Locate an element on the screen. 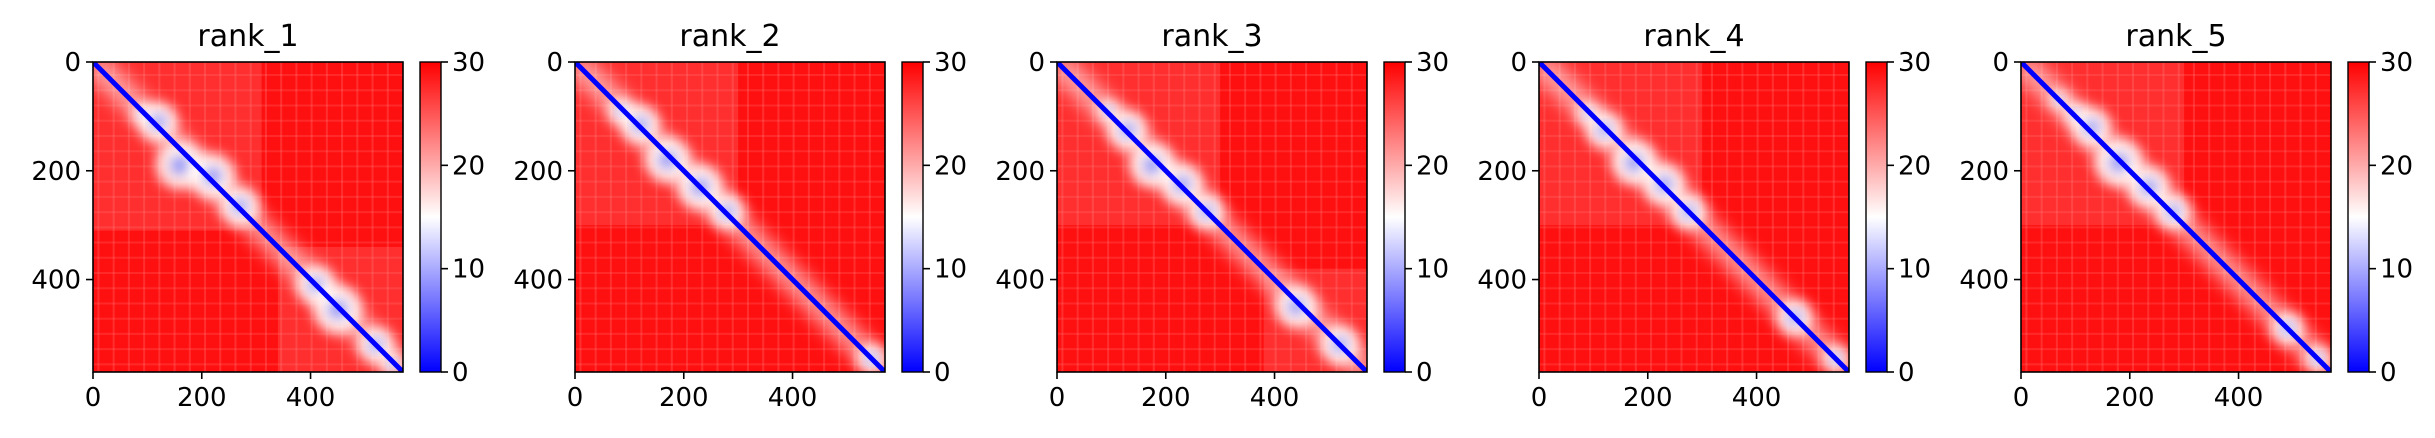  panel-title: rank_4 is located at coordinates (1693, 36).